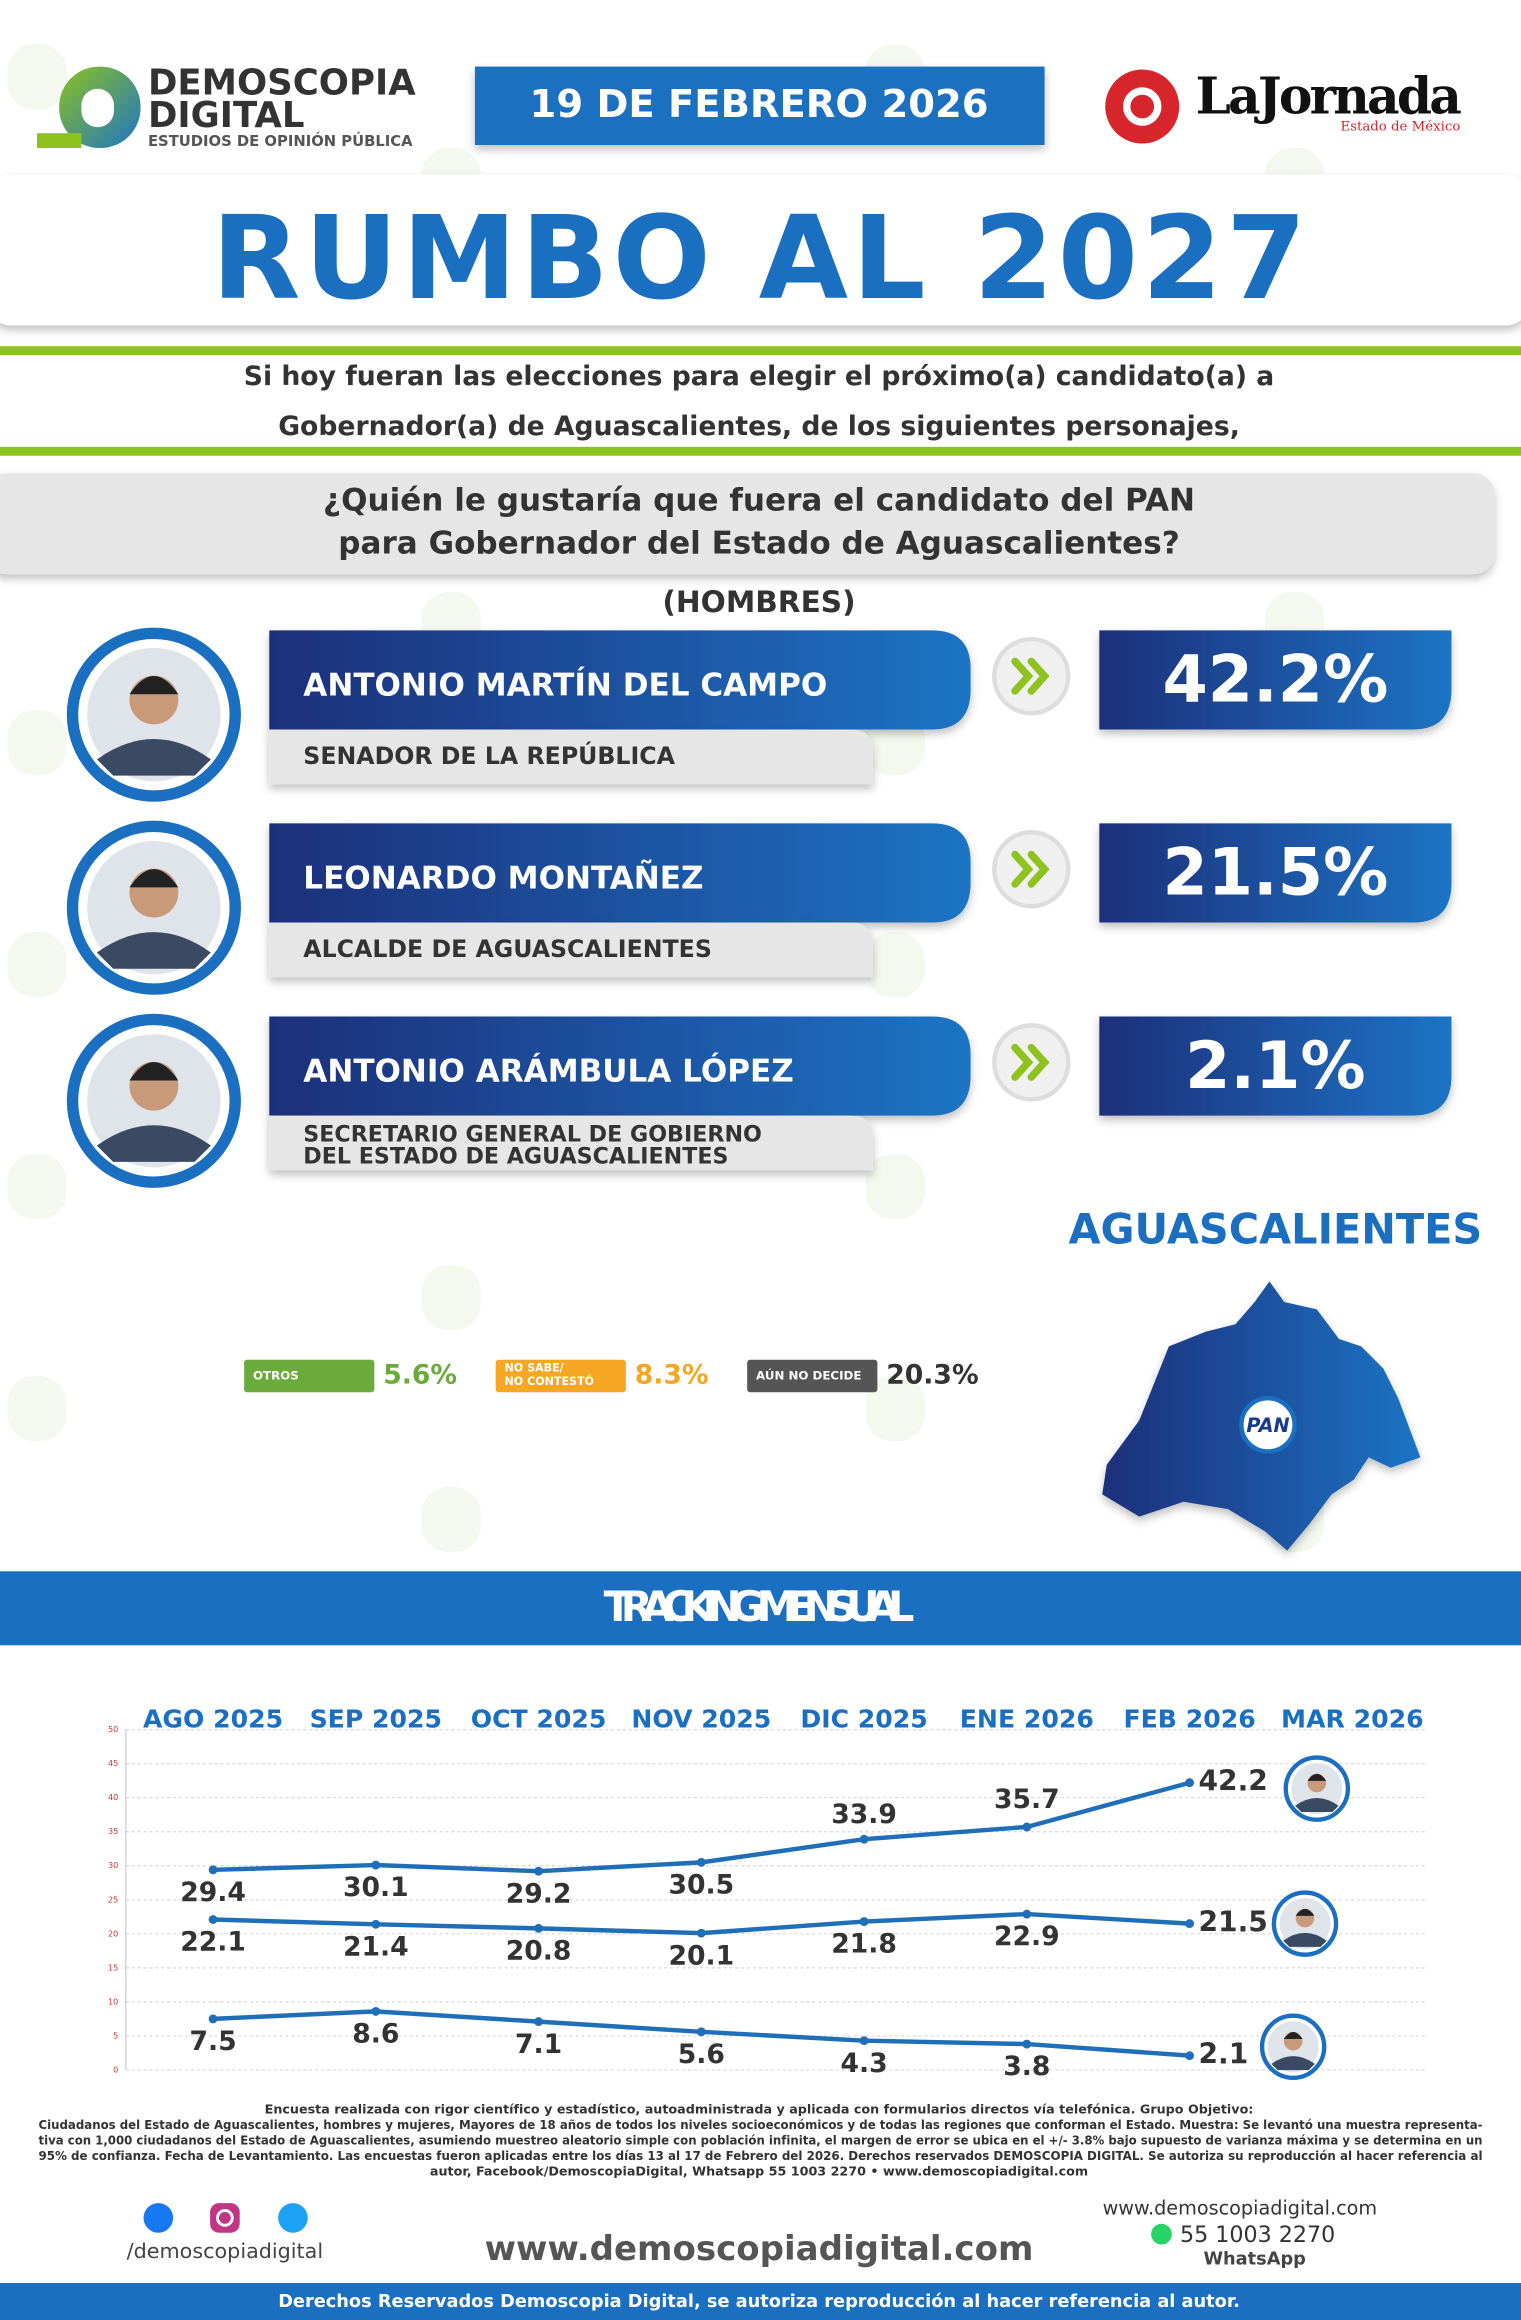  Describe the element at coordinates (1027, 1799) in the screenshot. I see `data-label: 35.7` at that location.